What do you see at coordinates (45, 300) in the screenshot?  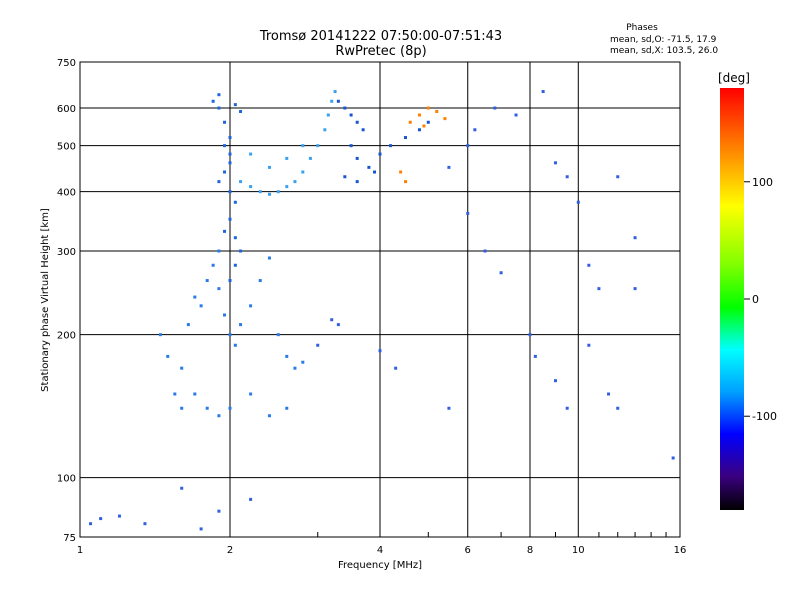 I see `y-axis-label: Stationary phase Virtual Height [km]` at bounding box center [45, 300].